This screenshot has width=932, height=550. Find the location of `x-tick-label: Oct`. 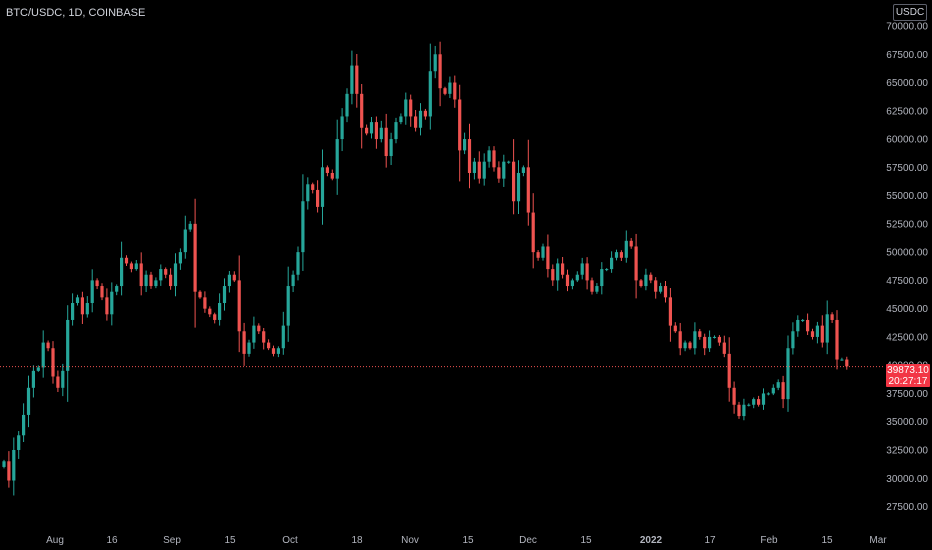

x-tick-label: Oct is located at coordinates (290, 540).